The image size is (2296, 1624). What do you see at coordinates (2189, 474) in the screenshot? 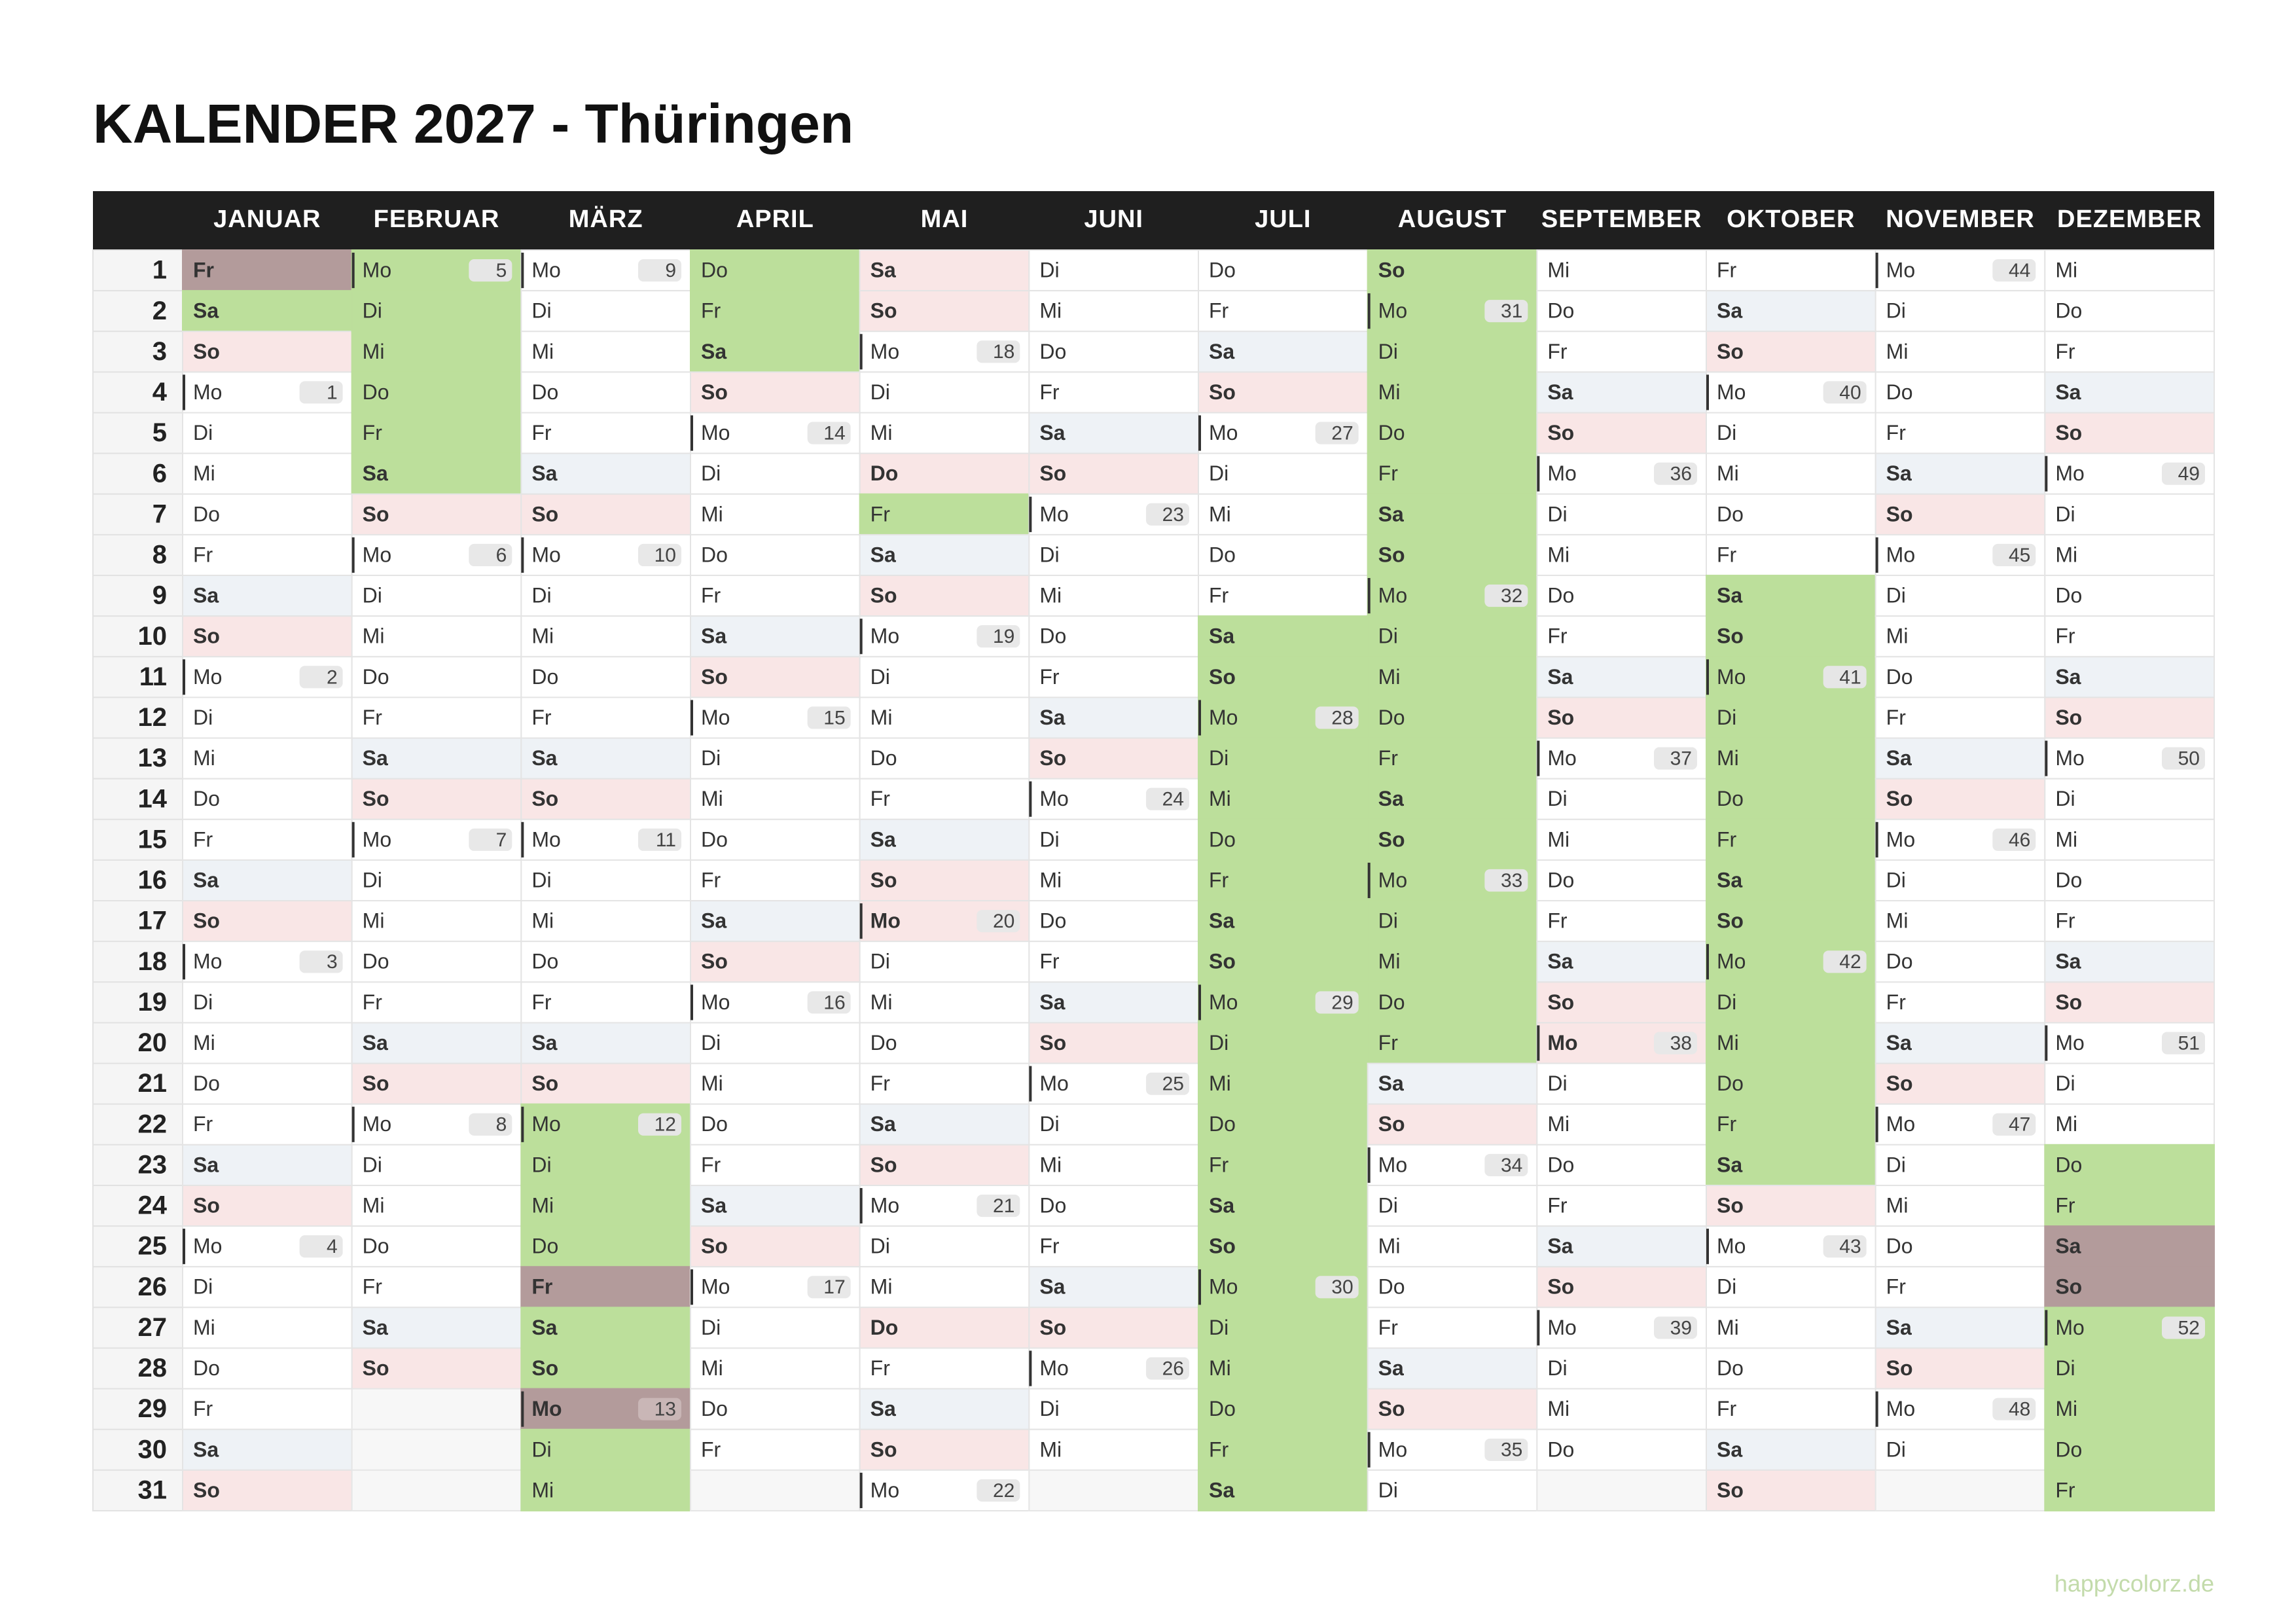
I see `week-number: 49` at bounding box center [2189, 474].